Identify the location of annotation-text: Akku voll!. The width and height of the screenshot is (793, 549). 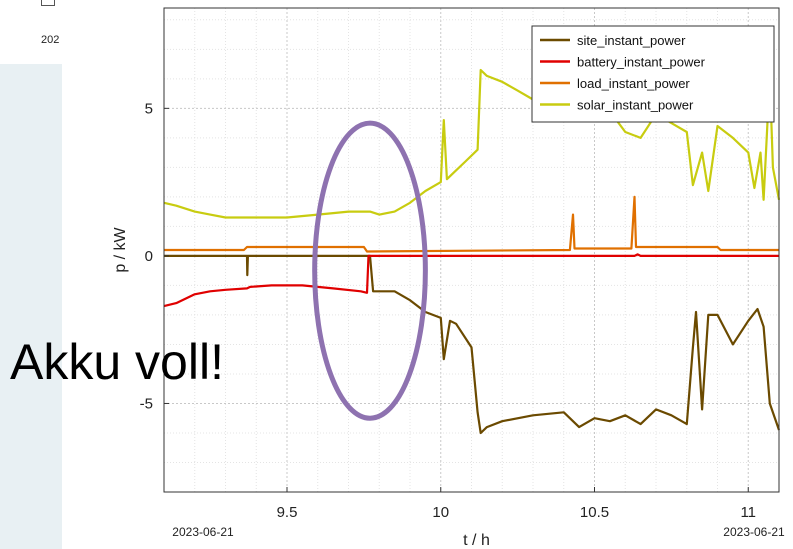
(117, 362).